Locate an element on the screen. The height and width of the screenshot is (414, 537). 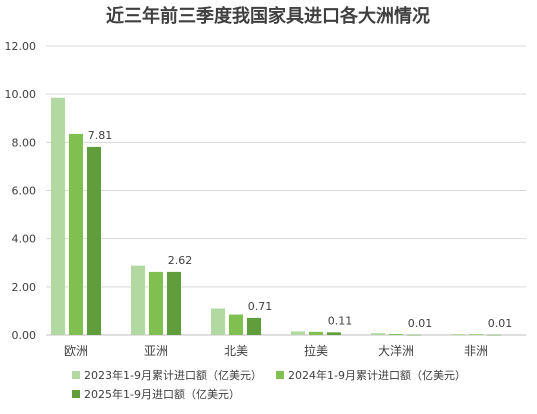
category-label: 大洋洲 is located at coordinates (396, 350).